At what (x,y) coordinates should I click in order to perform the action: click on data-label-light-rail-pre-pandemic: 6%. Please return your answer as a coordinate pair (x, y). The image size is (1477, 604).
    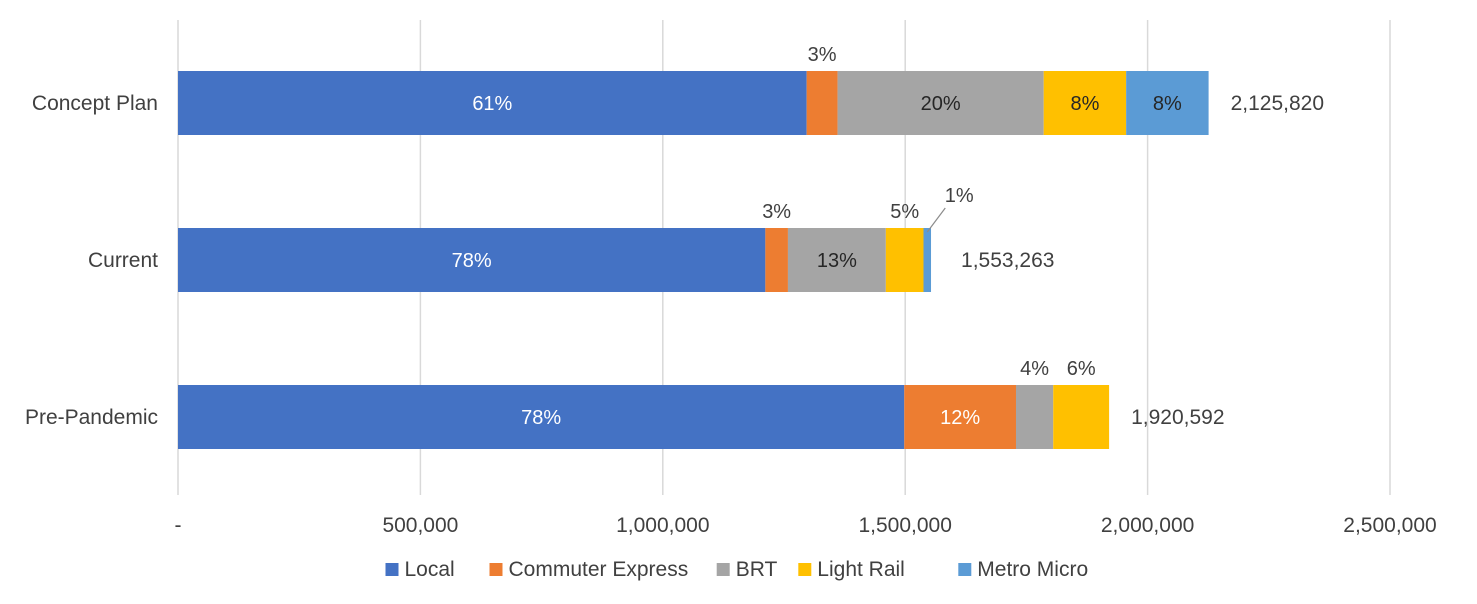
    Looking at the image, I should click on (1081, 369).